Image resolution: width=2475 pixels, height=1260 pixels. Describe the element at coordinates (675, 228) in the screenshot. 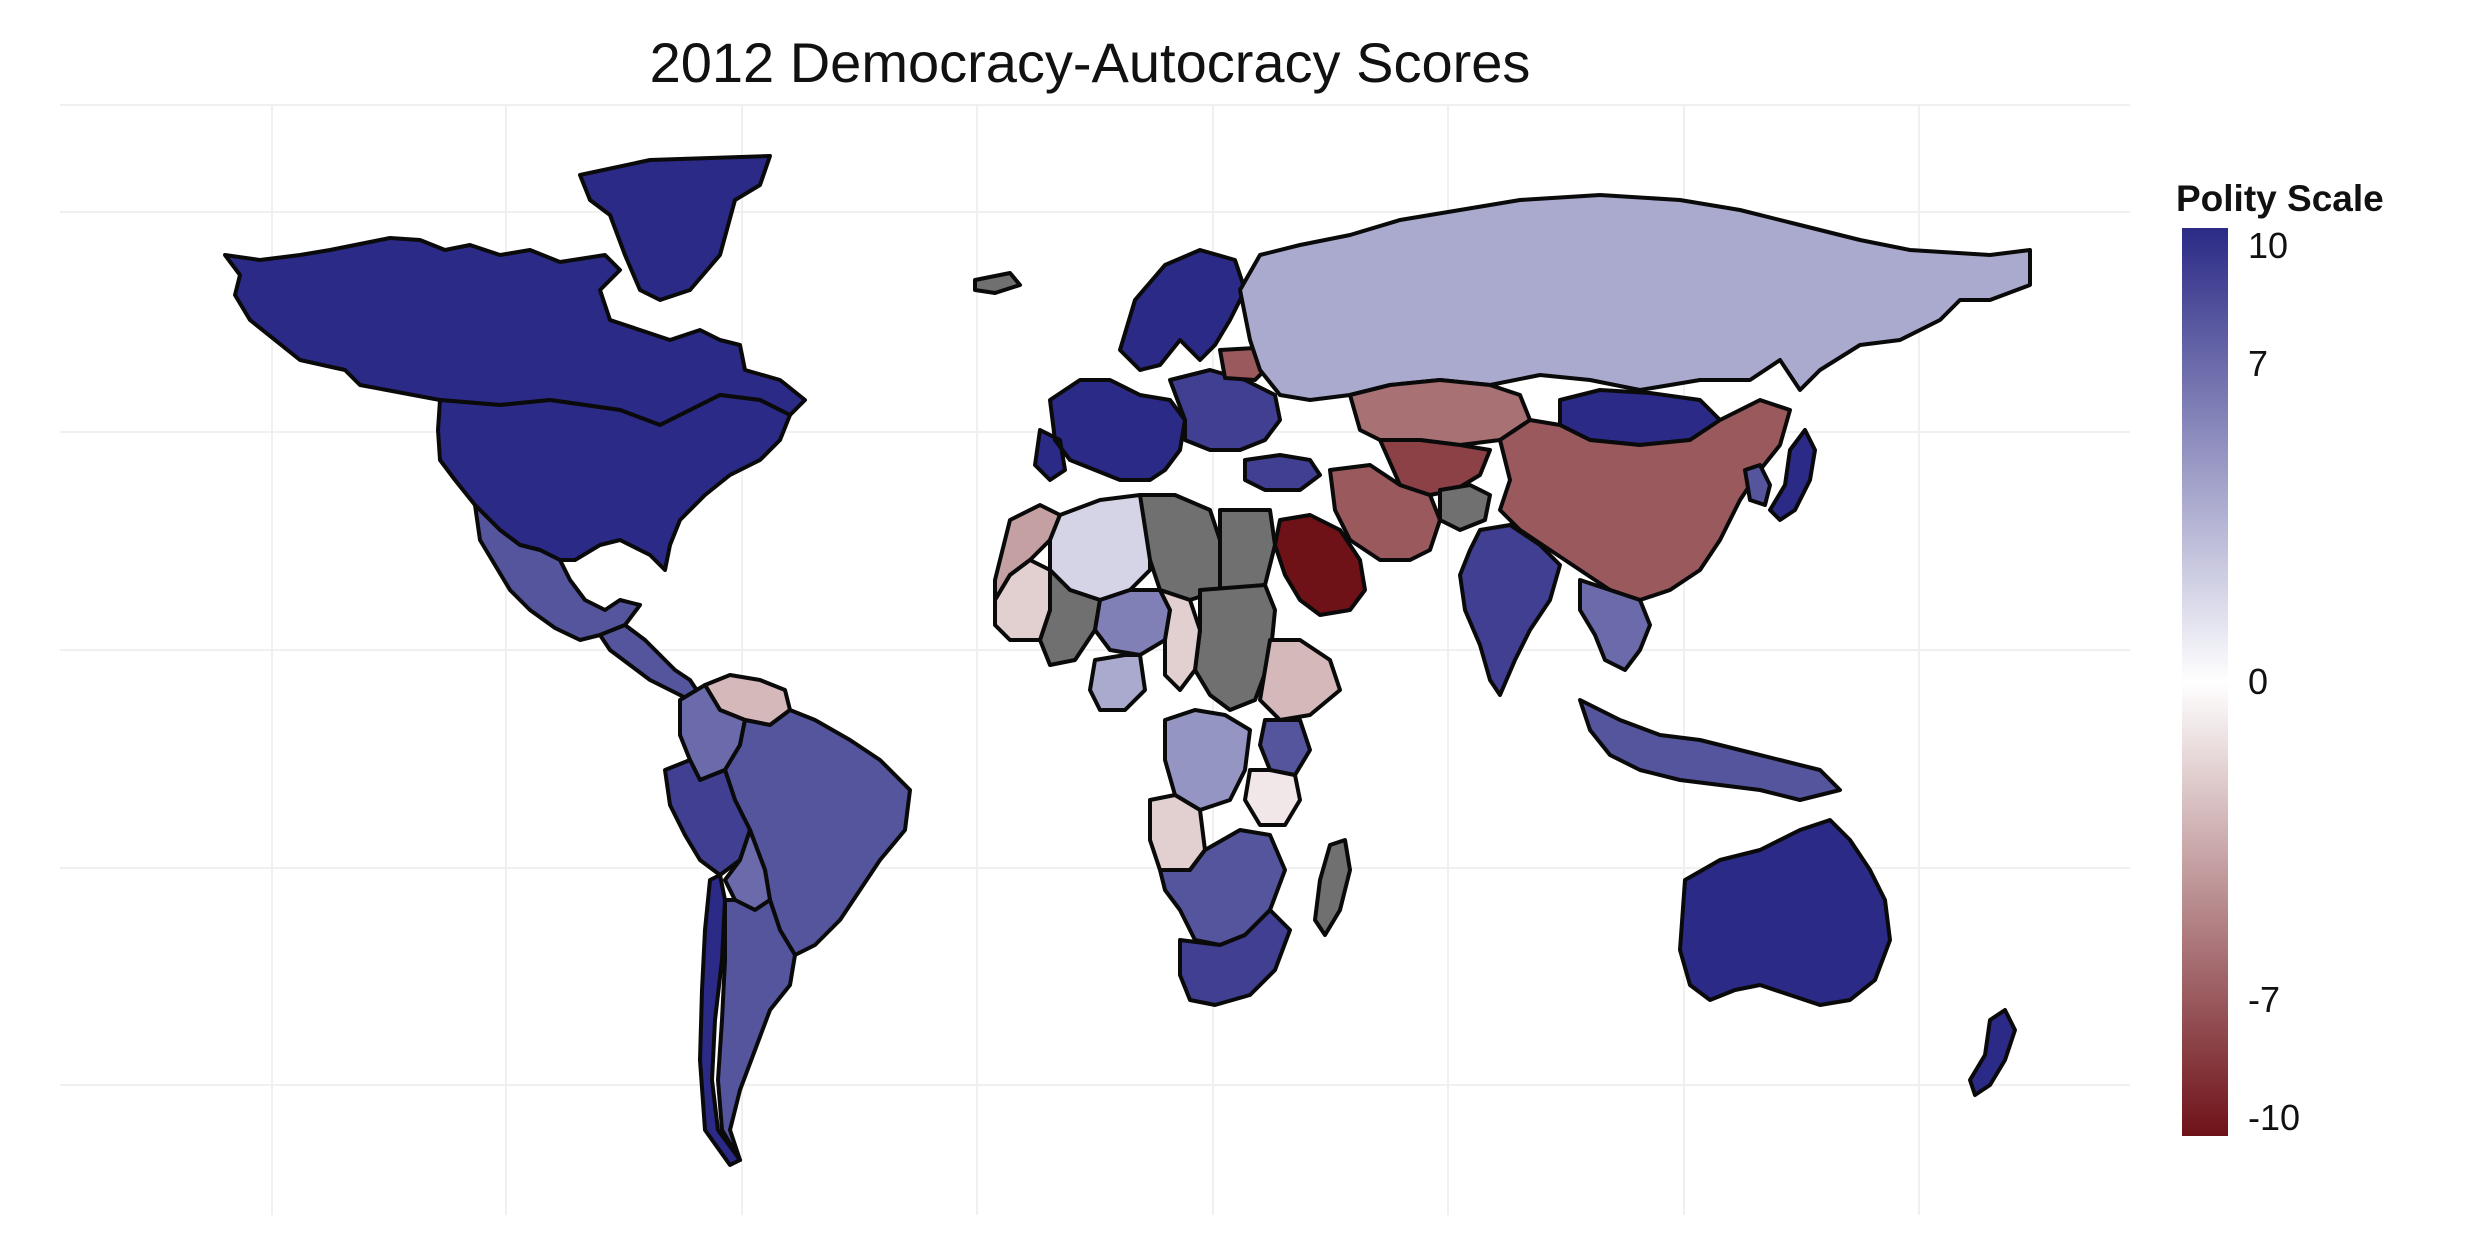

I see `region-greenland` at that location.